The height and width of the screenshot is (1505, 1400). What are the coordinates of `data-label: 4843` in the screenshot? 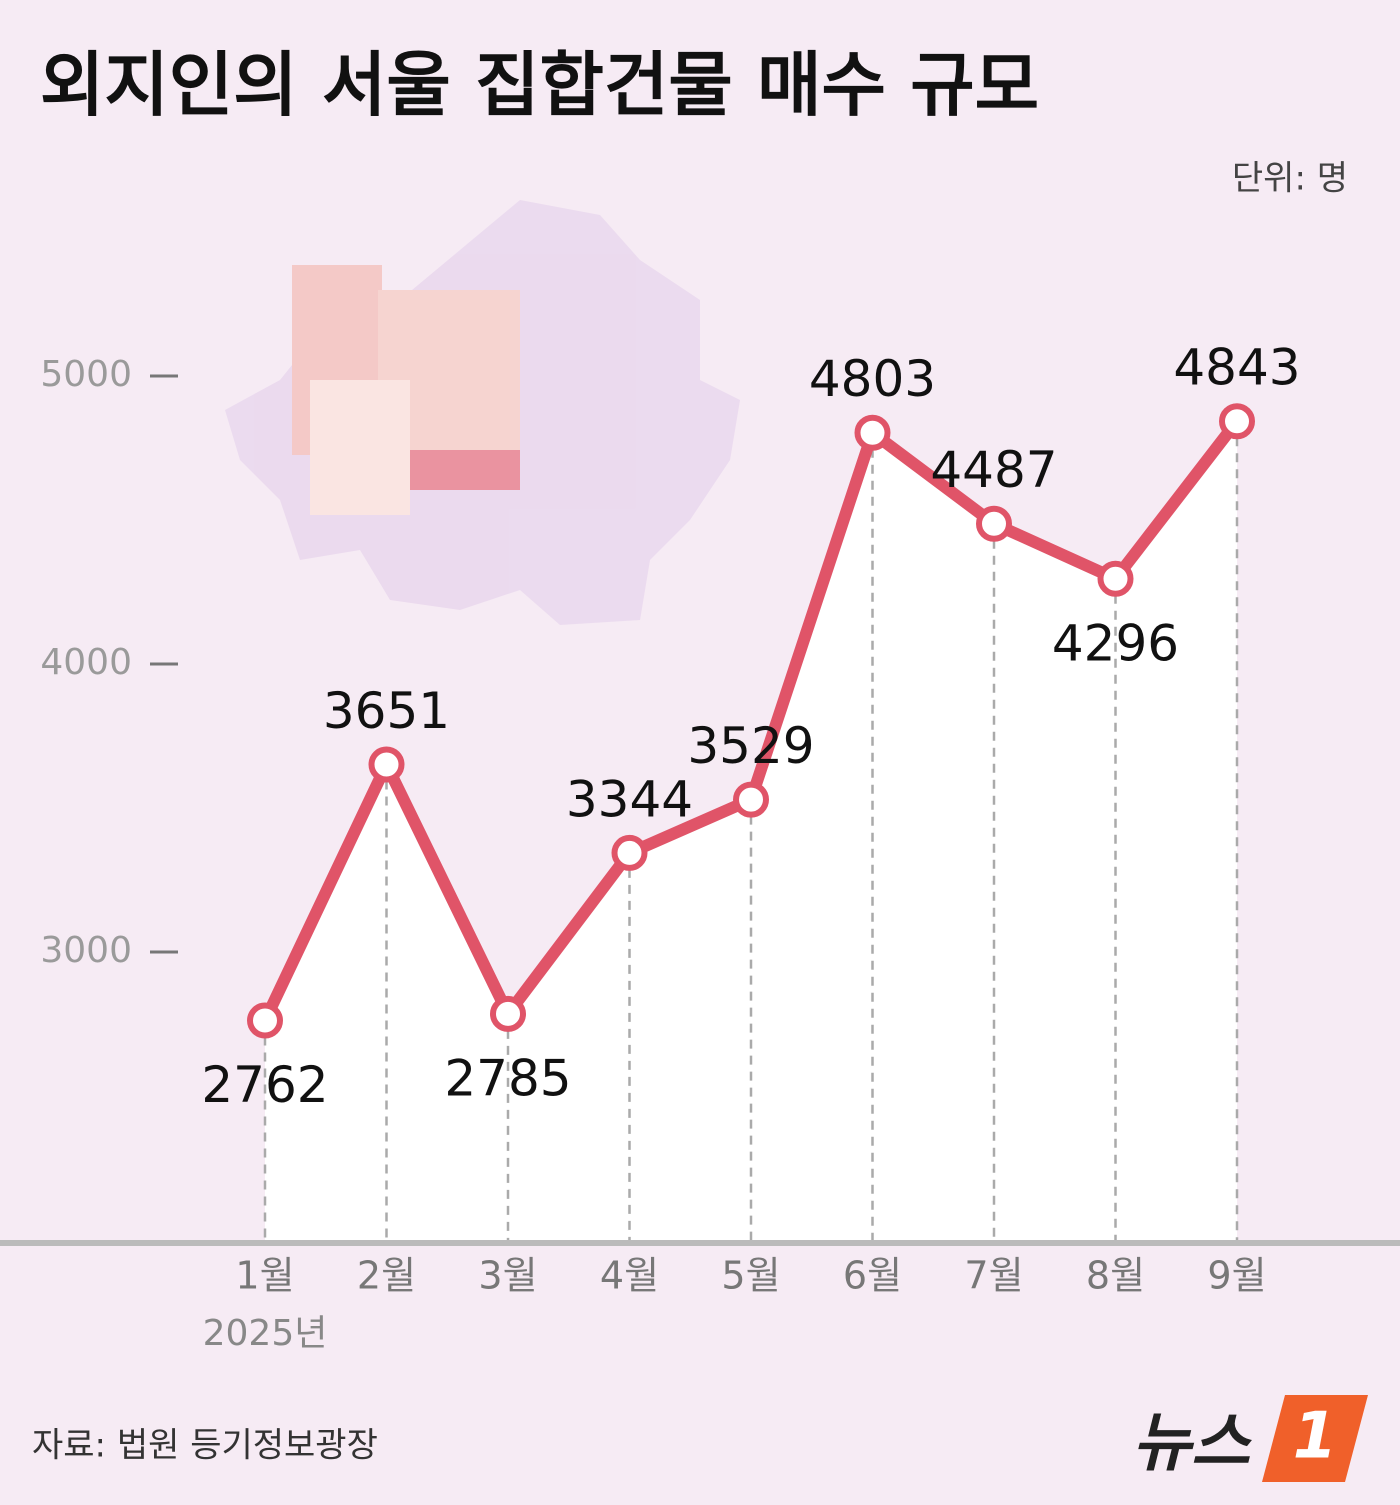 It's located at (1236, 368).